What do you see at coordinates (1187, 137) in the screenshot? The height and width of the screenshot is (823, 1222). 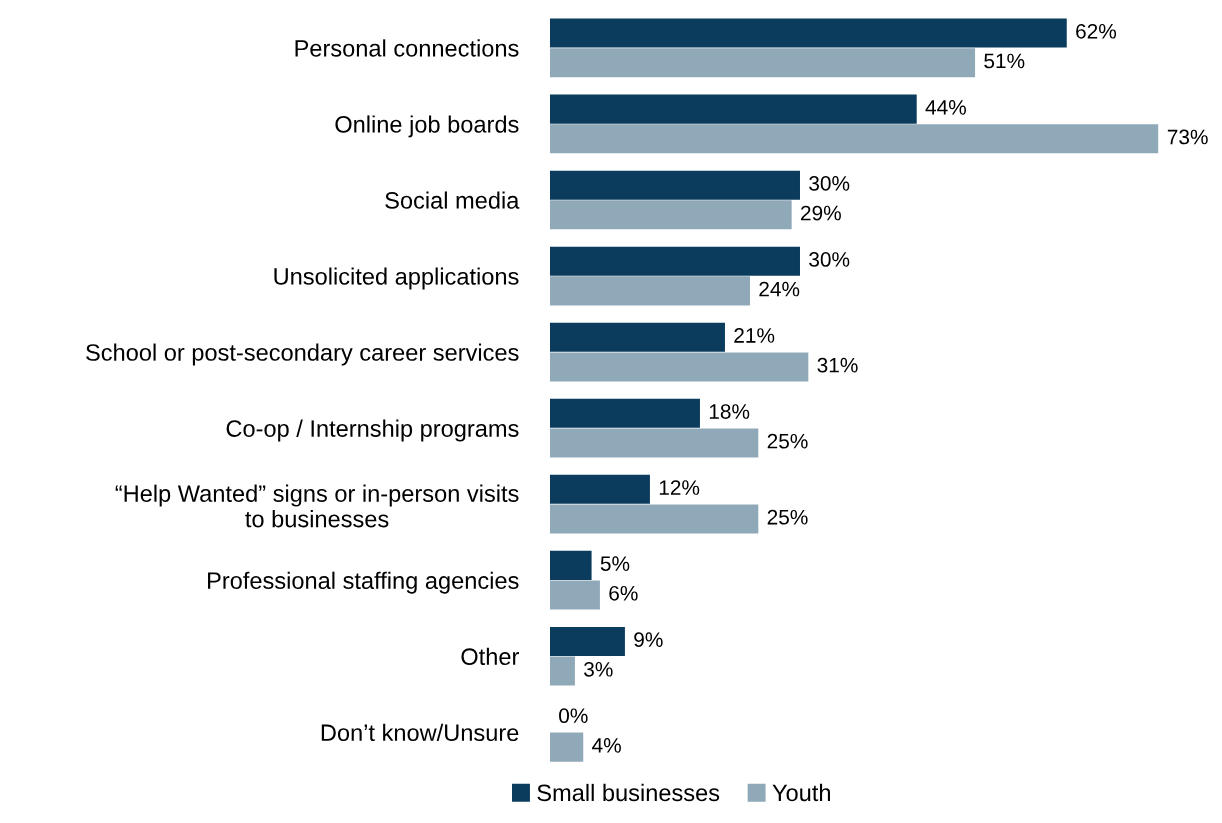 I see `data-label: 73%` at bounding box center [1187, 137].